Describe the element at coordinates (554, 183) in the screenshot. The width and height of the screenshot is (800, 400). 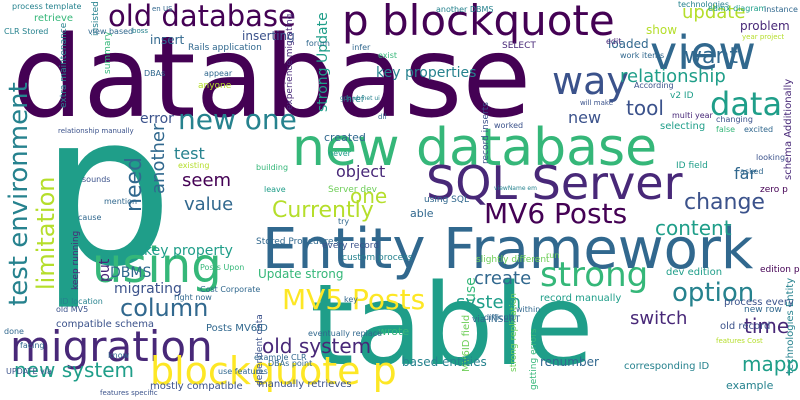
I see `word-sql-server: SQL Server` at that location.